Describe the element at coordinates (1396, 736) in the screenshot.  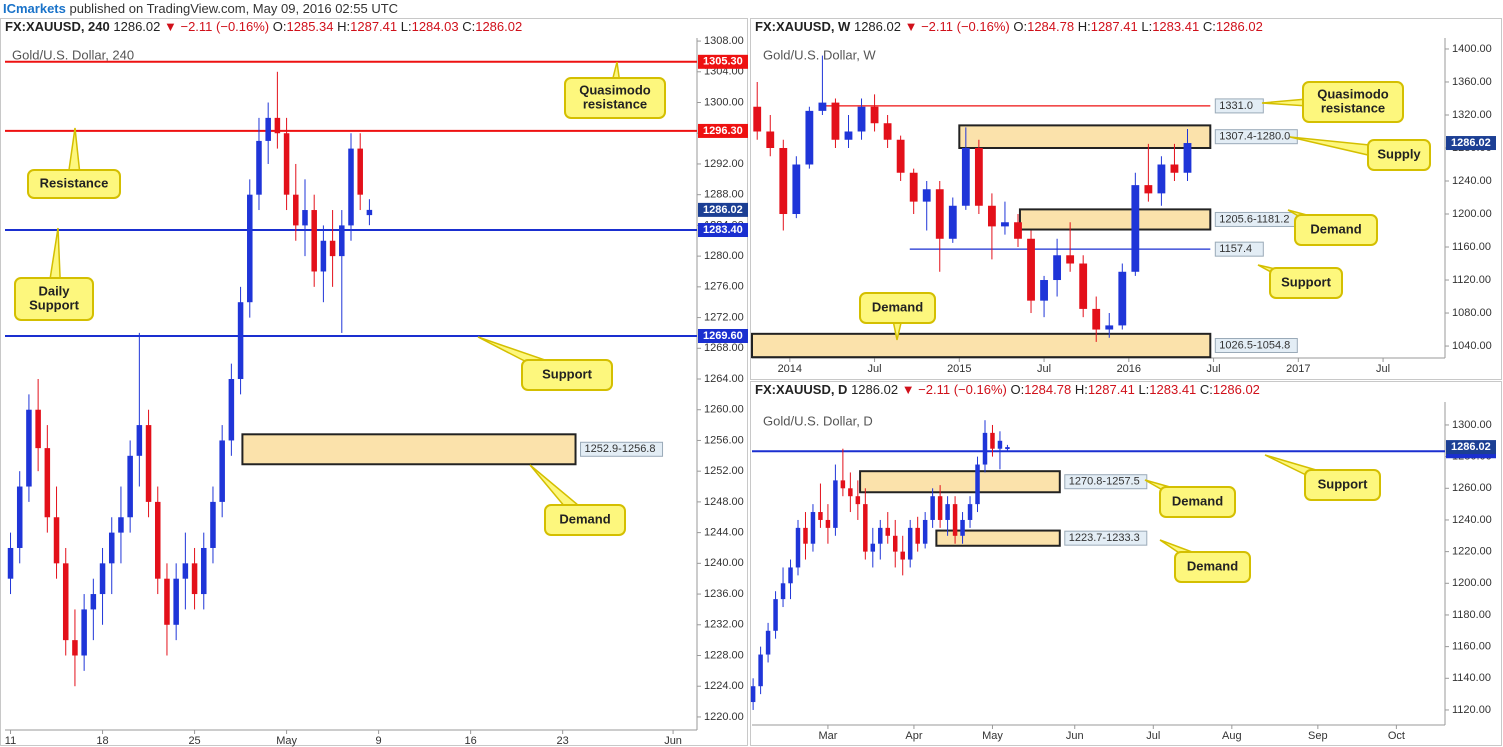
I see `x-tick-label: Oct` at that location.